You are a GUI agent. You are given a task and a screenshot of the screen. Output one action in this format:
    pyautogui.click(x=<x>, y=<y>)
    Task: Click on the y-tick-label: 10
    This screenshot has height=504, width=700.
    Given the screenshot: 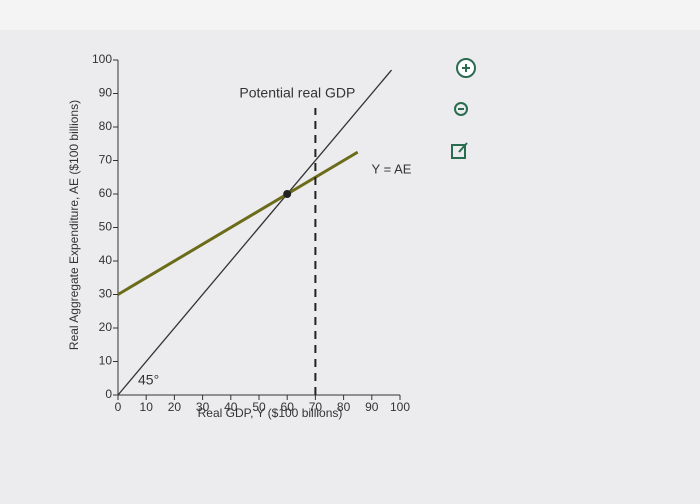 What is the action you would take?
    pyautogui.click(x=106, y=361)
    